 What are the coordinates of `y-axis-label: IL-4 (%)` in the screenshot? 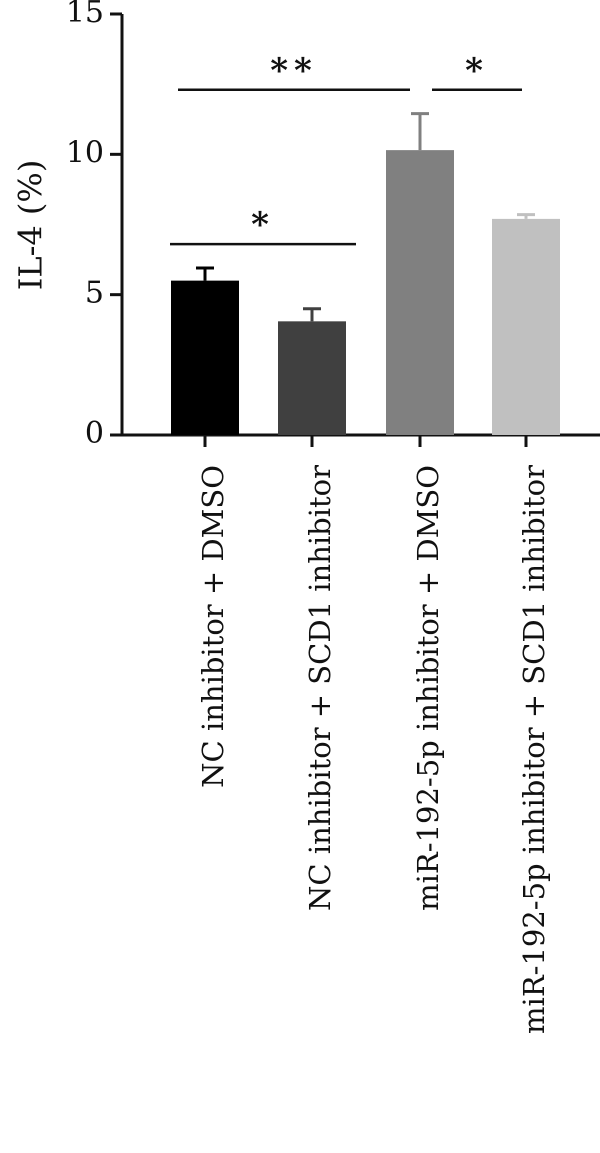 It's located at (31, 225).